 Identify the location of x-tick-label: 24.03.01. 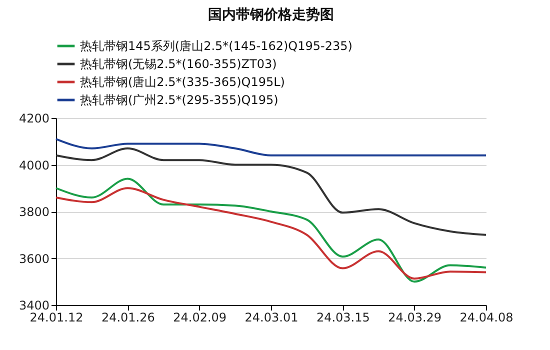
(271, 317).